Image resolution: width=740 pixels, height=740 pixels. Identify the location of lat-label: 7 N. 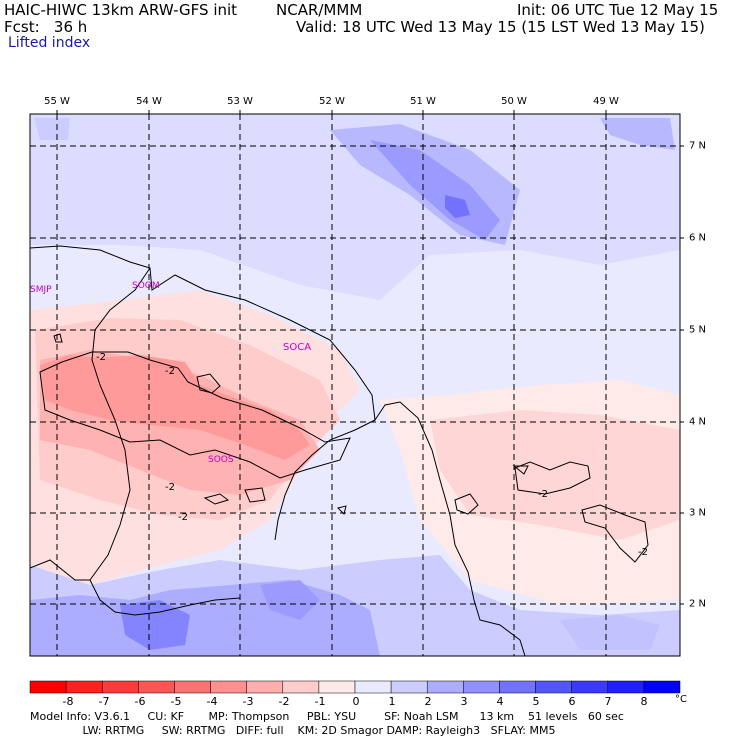
(698, 146).